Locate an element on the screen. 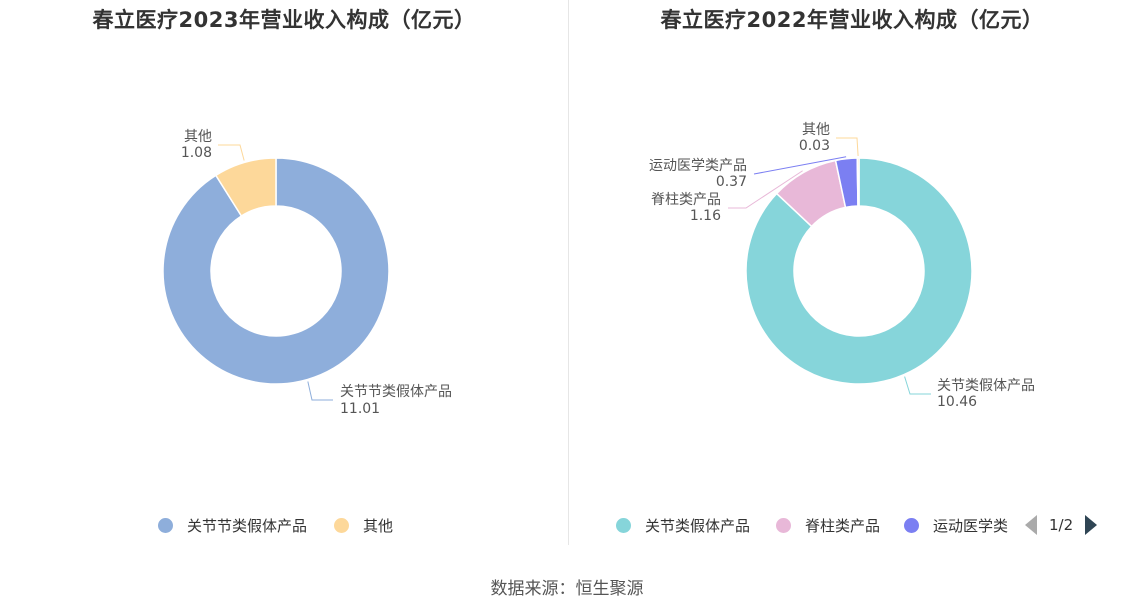 This screenshot has width=1134, height=612. pager-text: 1/2 is located at coordinates (1061, 525).